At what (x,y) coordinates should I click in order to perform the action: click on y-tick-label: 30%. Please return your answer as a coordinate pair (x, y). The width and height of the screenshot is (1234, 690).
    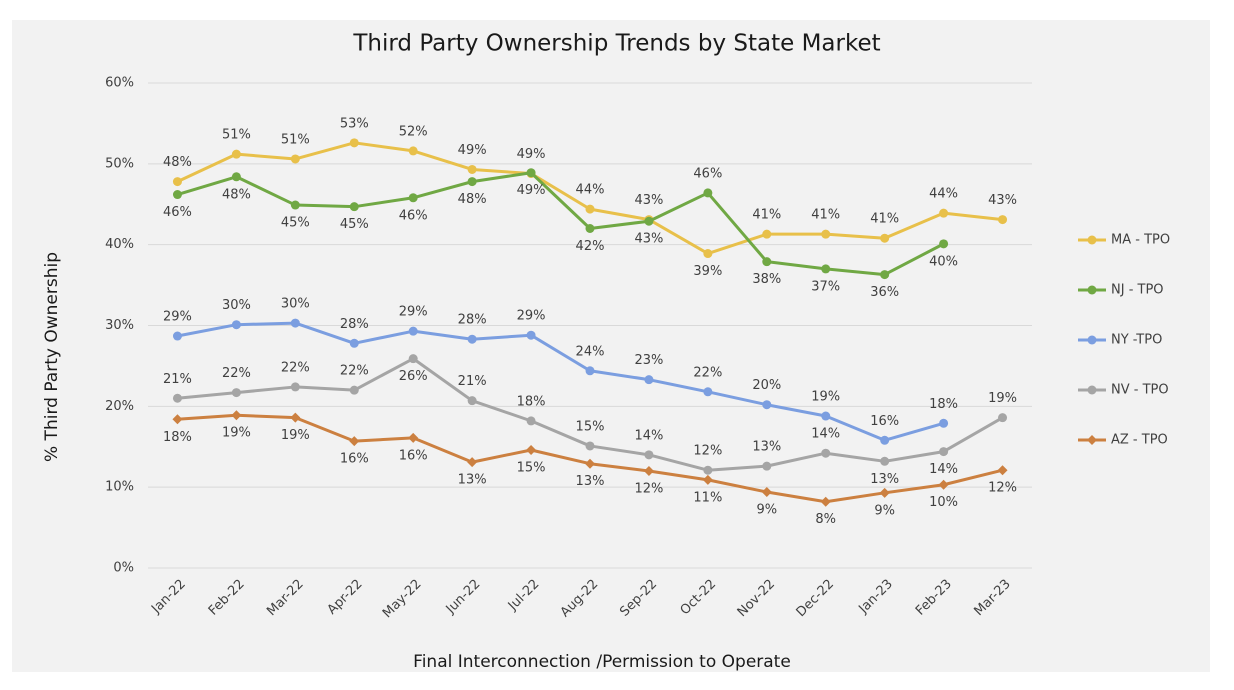
    Looking at the image, I should click on (119, 325).